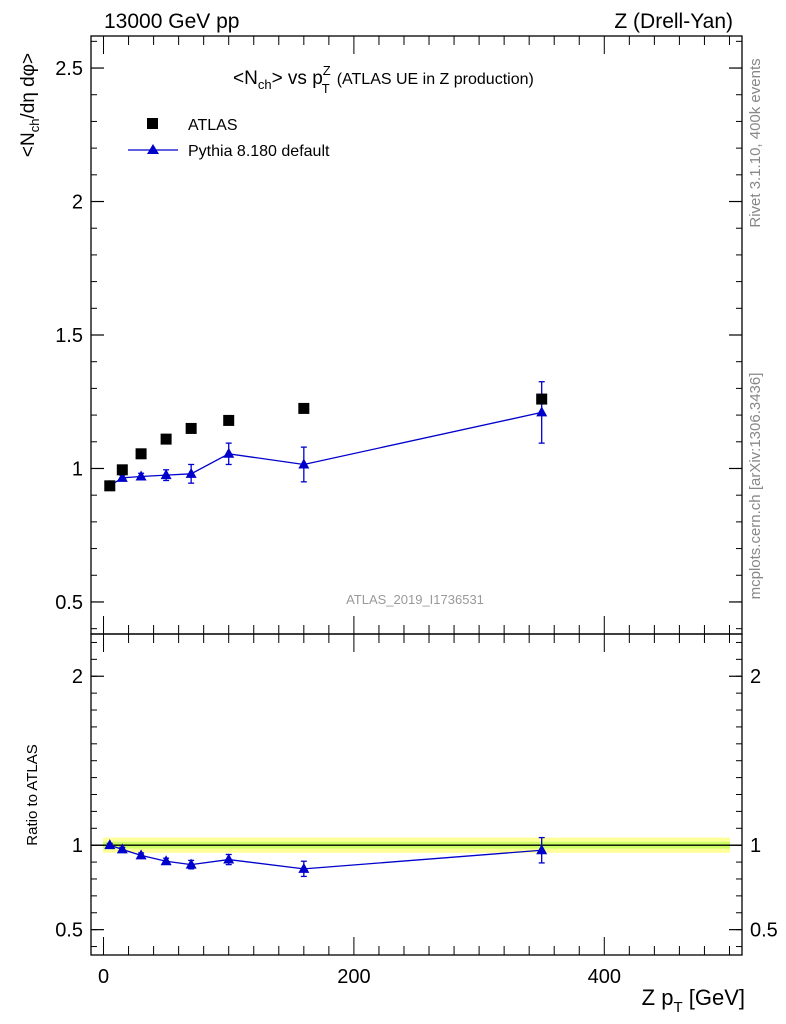  What do you see at coordinates (326, 857) in the screenshot?
I see `ratio-plot-series` at bounding box center [326, 857].